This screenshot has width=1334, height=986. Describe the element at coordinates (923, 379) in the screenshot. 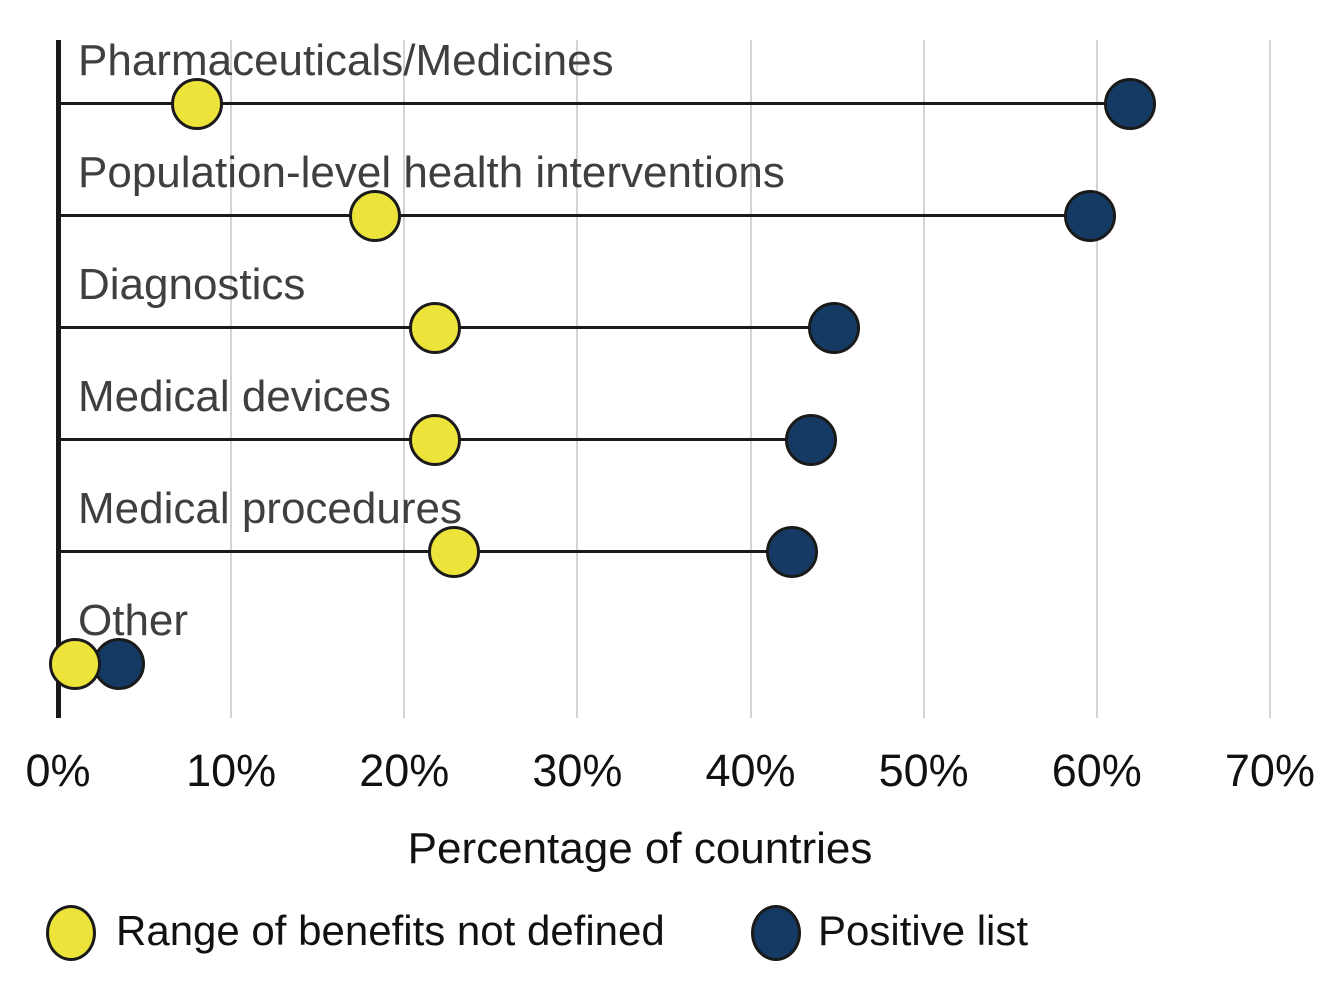

I see `gridline-50pct` at that location.